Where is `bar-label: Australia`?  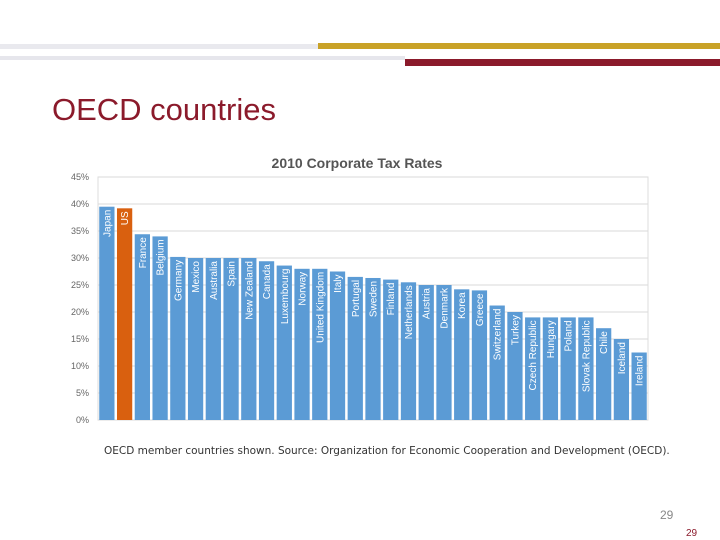
bar-label: Australia is located at coordinates (214, 280).